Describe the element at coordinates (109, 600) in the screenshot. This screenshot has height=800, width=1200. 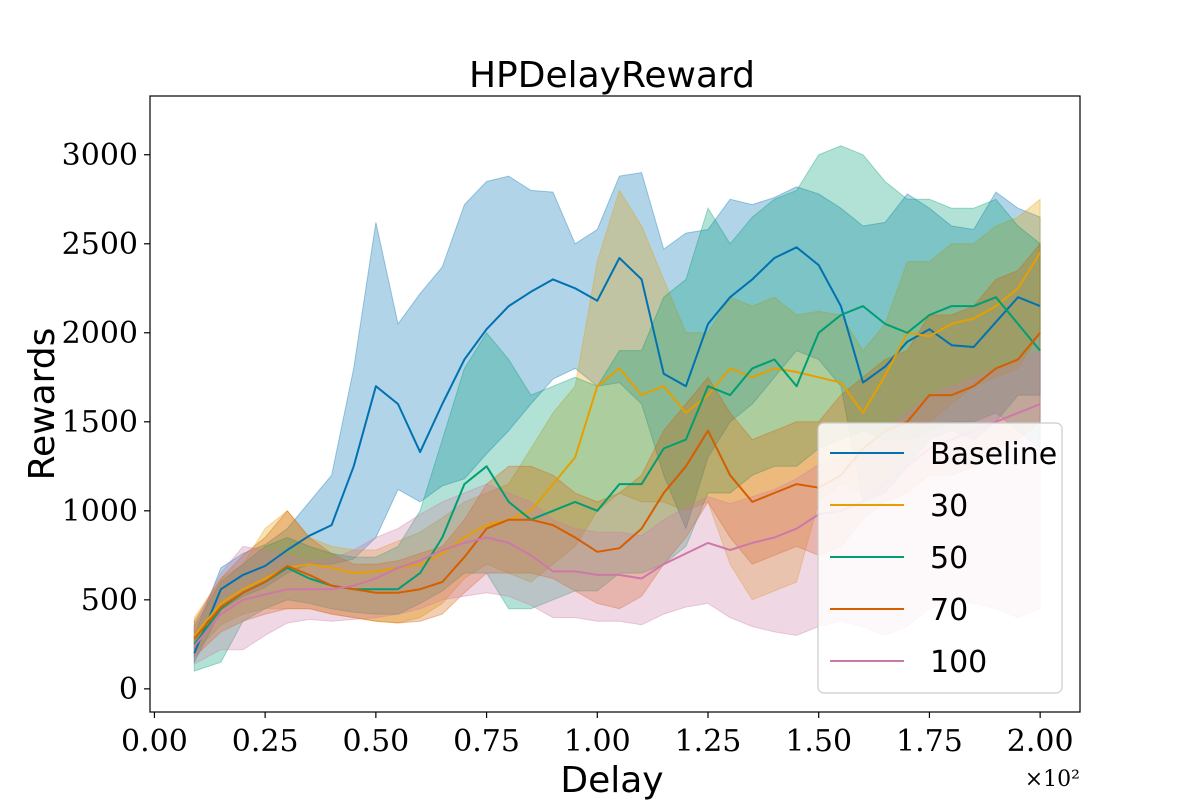
I see `y-tick-label-1: 500` at that location.